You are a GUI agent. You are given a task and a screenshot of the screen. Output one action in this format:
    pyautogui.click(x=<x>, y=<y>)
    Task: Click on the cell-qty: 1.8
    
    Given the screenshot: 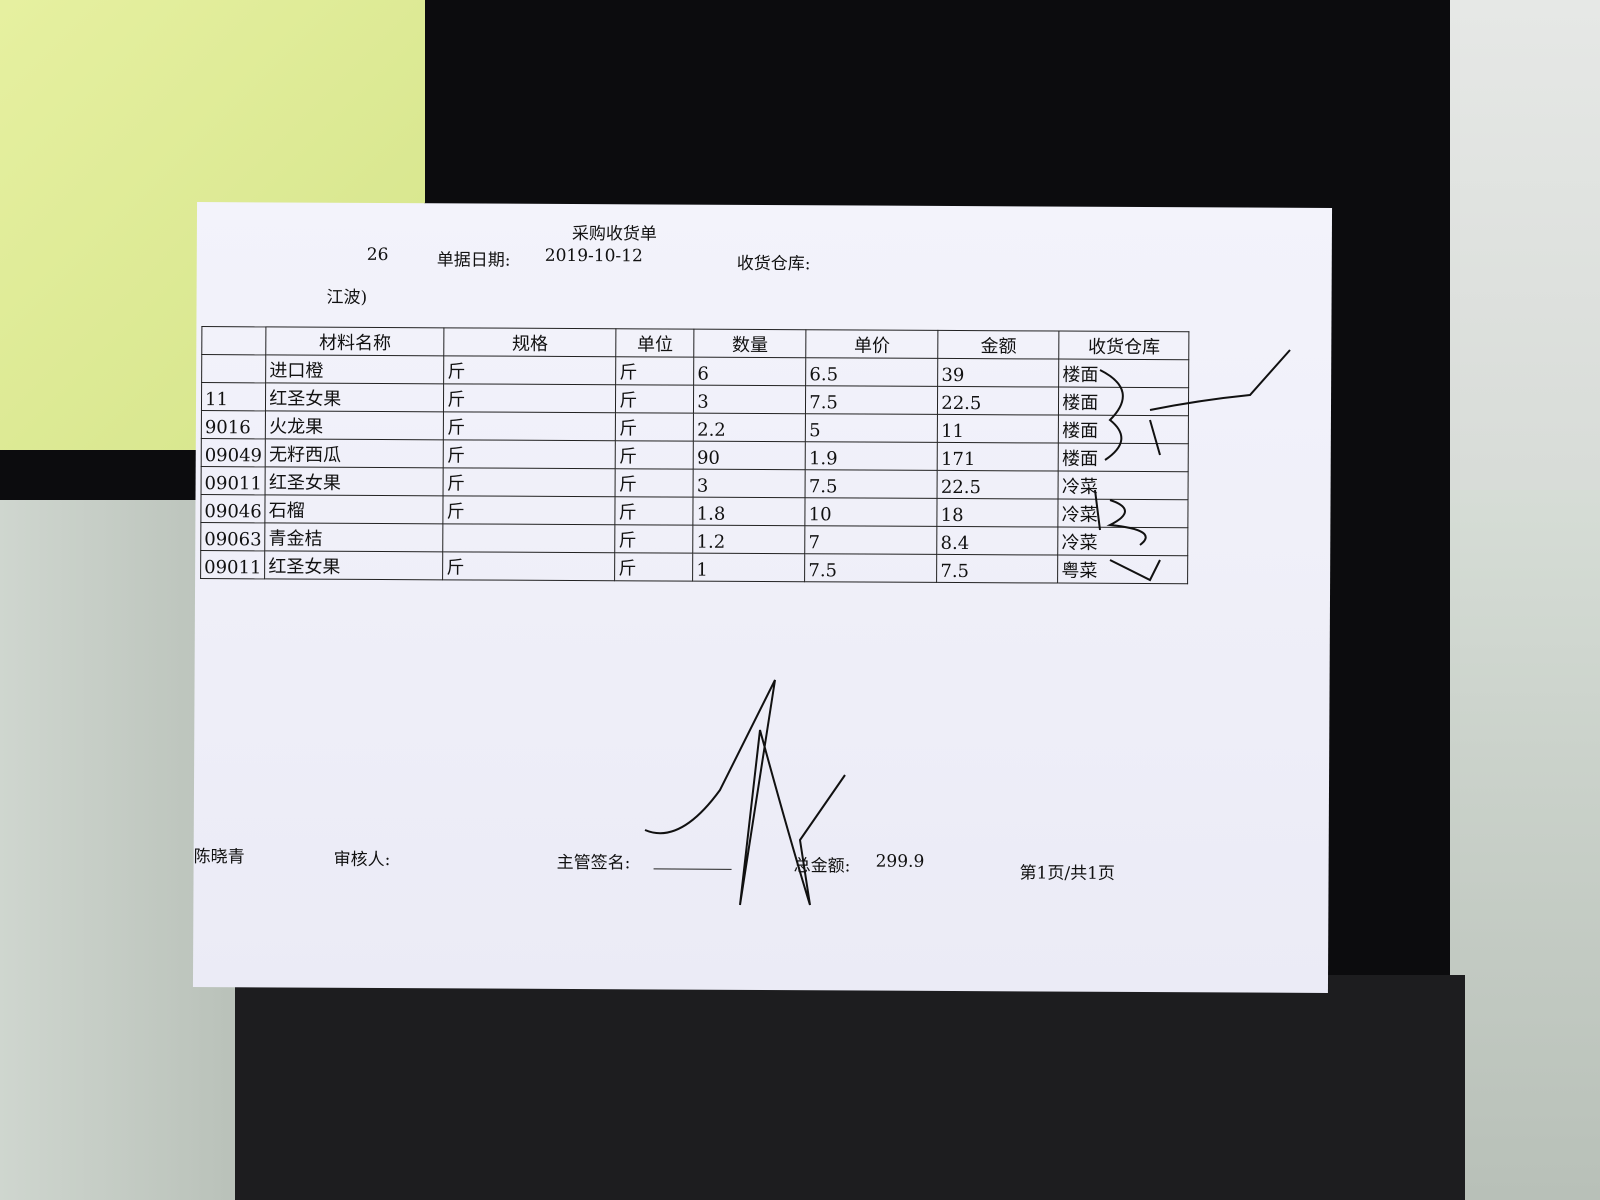 What is the action you would take?
    pyautogui.click(x=749, y=511)
    